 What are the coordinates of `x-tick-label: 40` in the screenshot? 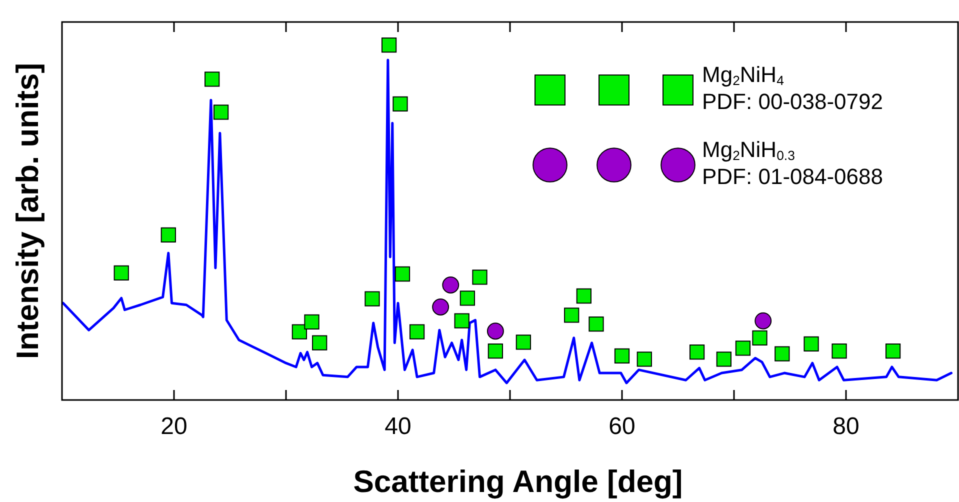 It's located at (398, 426).